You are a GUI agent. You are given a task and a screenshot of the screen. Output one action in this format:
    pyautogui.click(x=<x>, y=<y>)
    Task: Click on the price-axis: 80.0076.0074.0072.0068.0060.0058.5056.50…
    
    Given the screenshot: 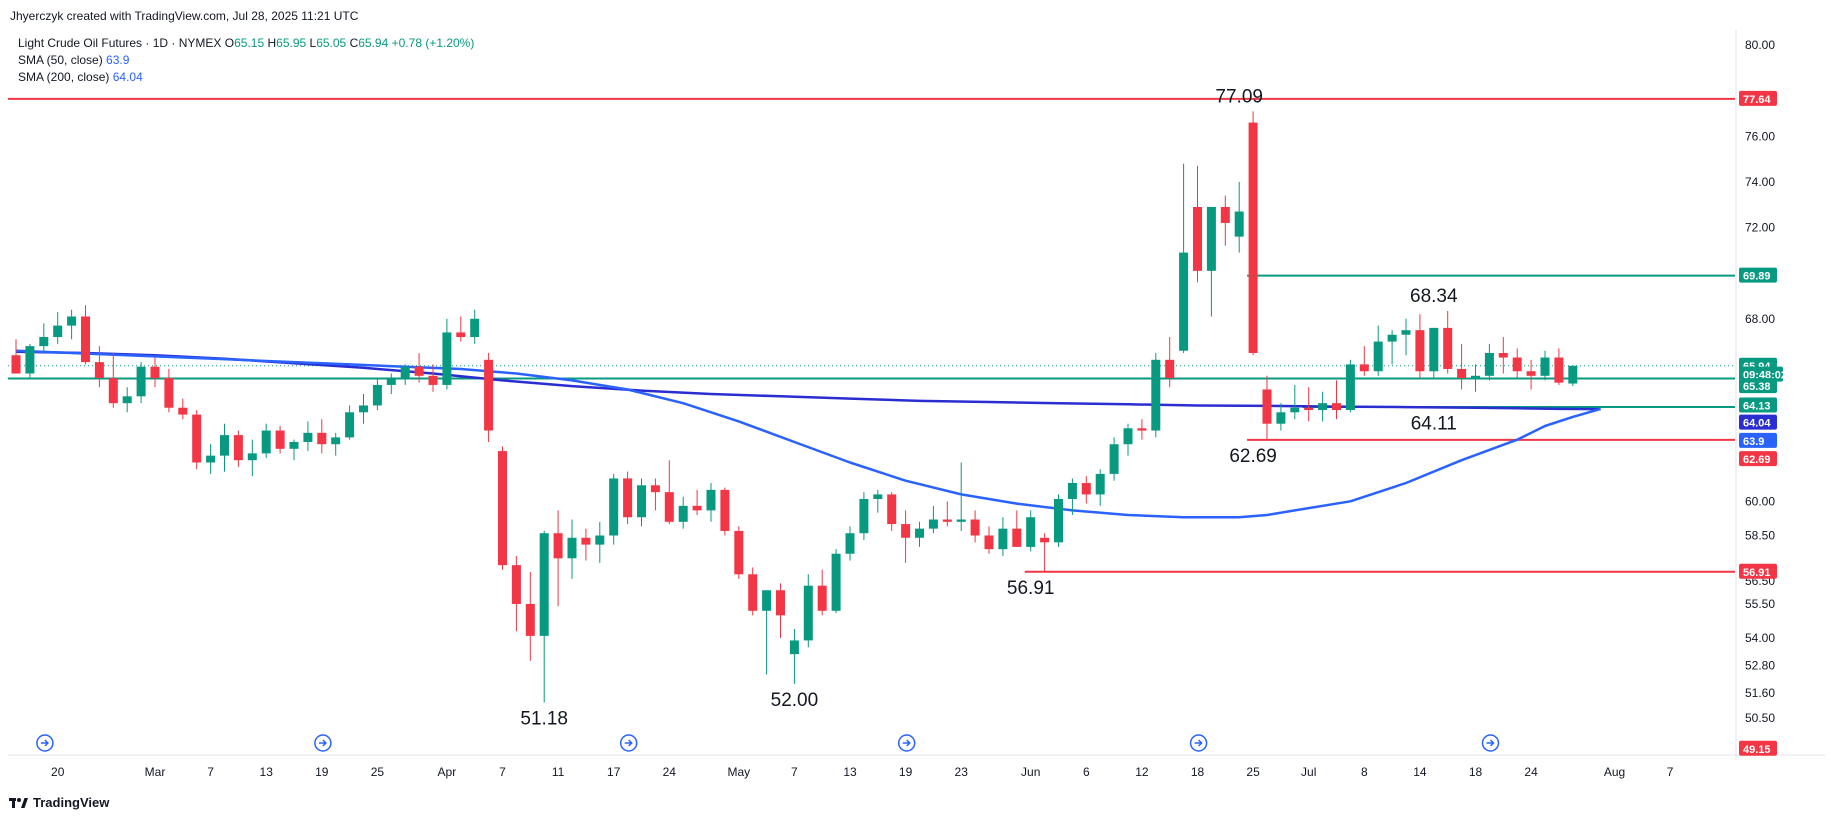 What is the action you would take?
    pyautogui.click(x=1760, y=381)
    